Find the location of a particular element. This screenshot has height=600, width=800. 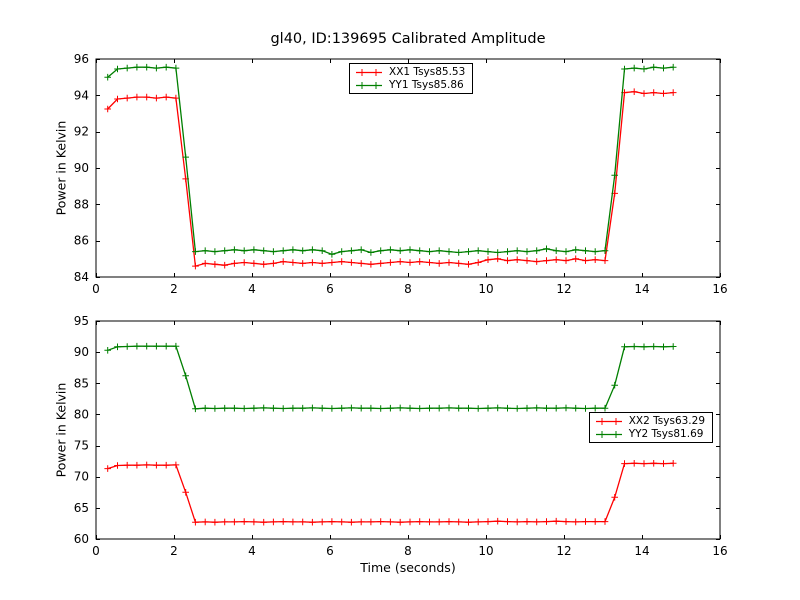

legend-entry-yy2: YY2 Tsys81.69 is located at coordinates (650, 434).